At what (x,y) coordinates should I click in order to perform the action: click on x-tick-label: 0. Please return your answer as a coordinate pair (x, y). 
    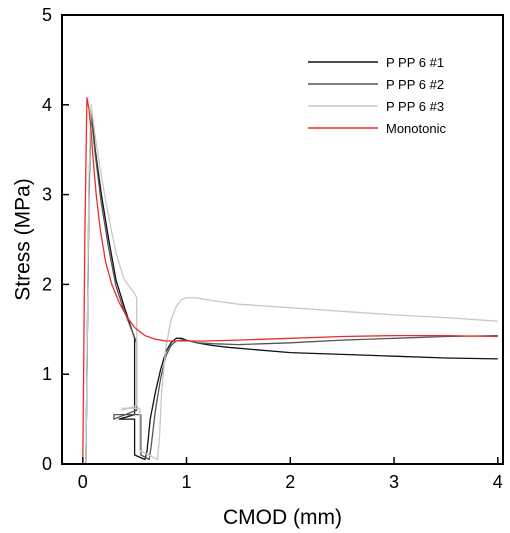
    Looking at the image, I should click on (83, 482).